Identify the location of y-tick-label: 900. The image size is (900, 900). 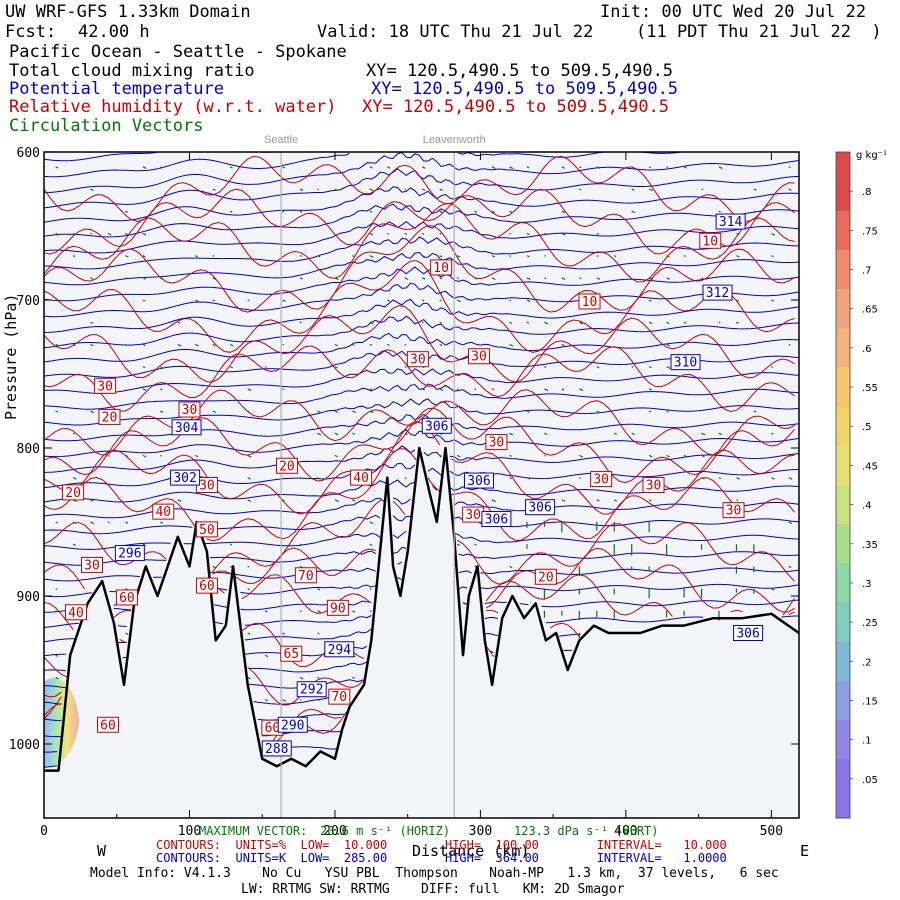
(28, 597).